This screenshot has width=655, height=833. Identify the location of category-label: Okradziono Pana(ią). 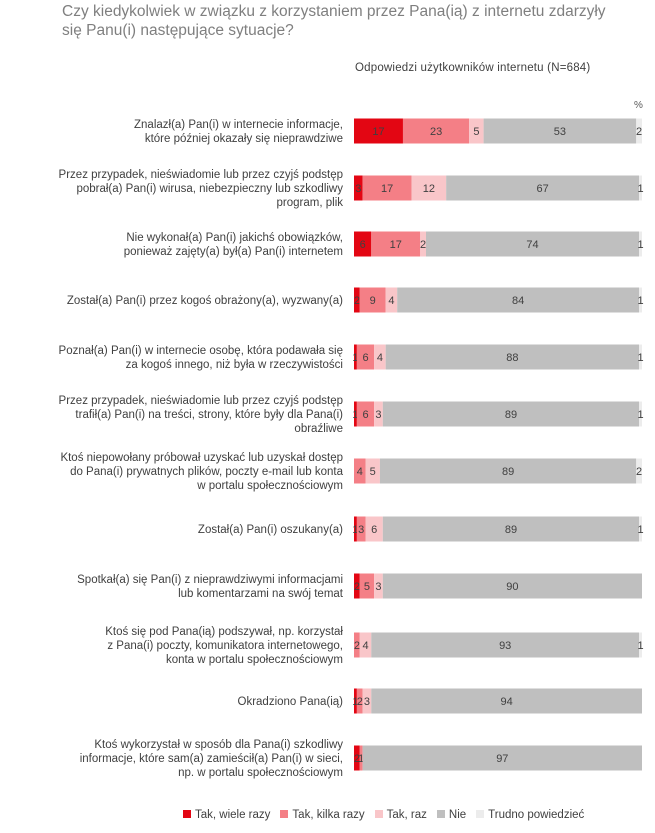
(291, 702).